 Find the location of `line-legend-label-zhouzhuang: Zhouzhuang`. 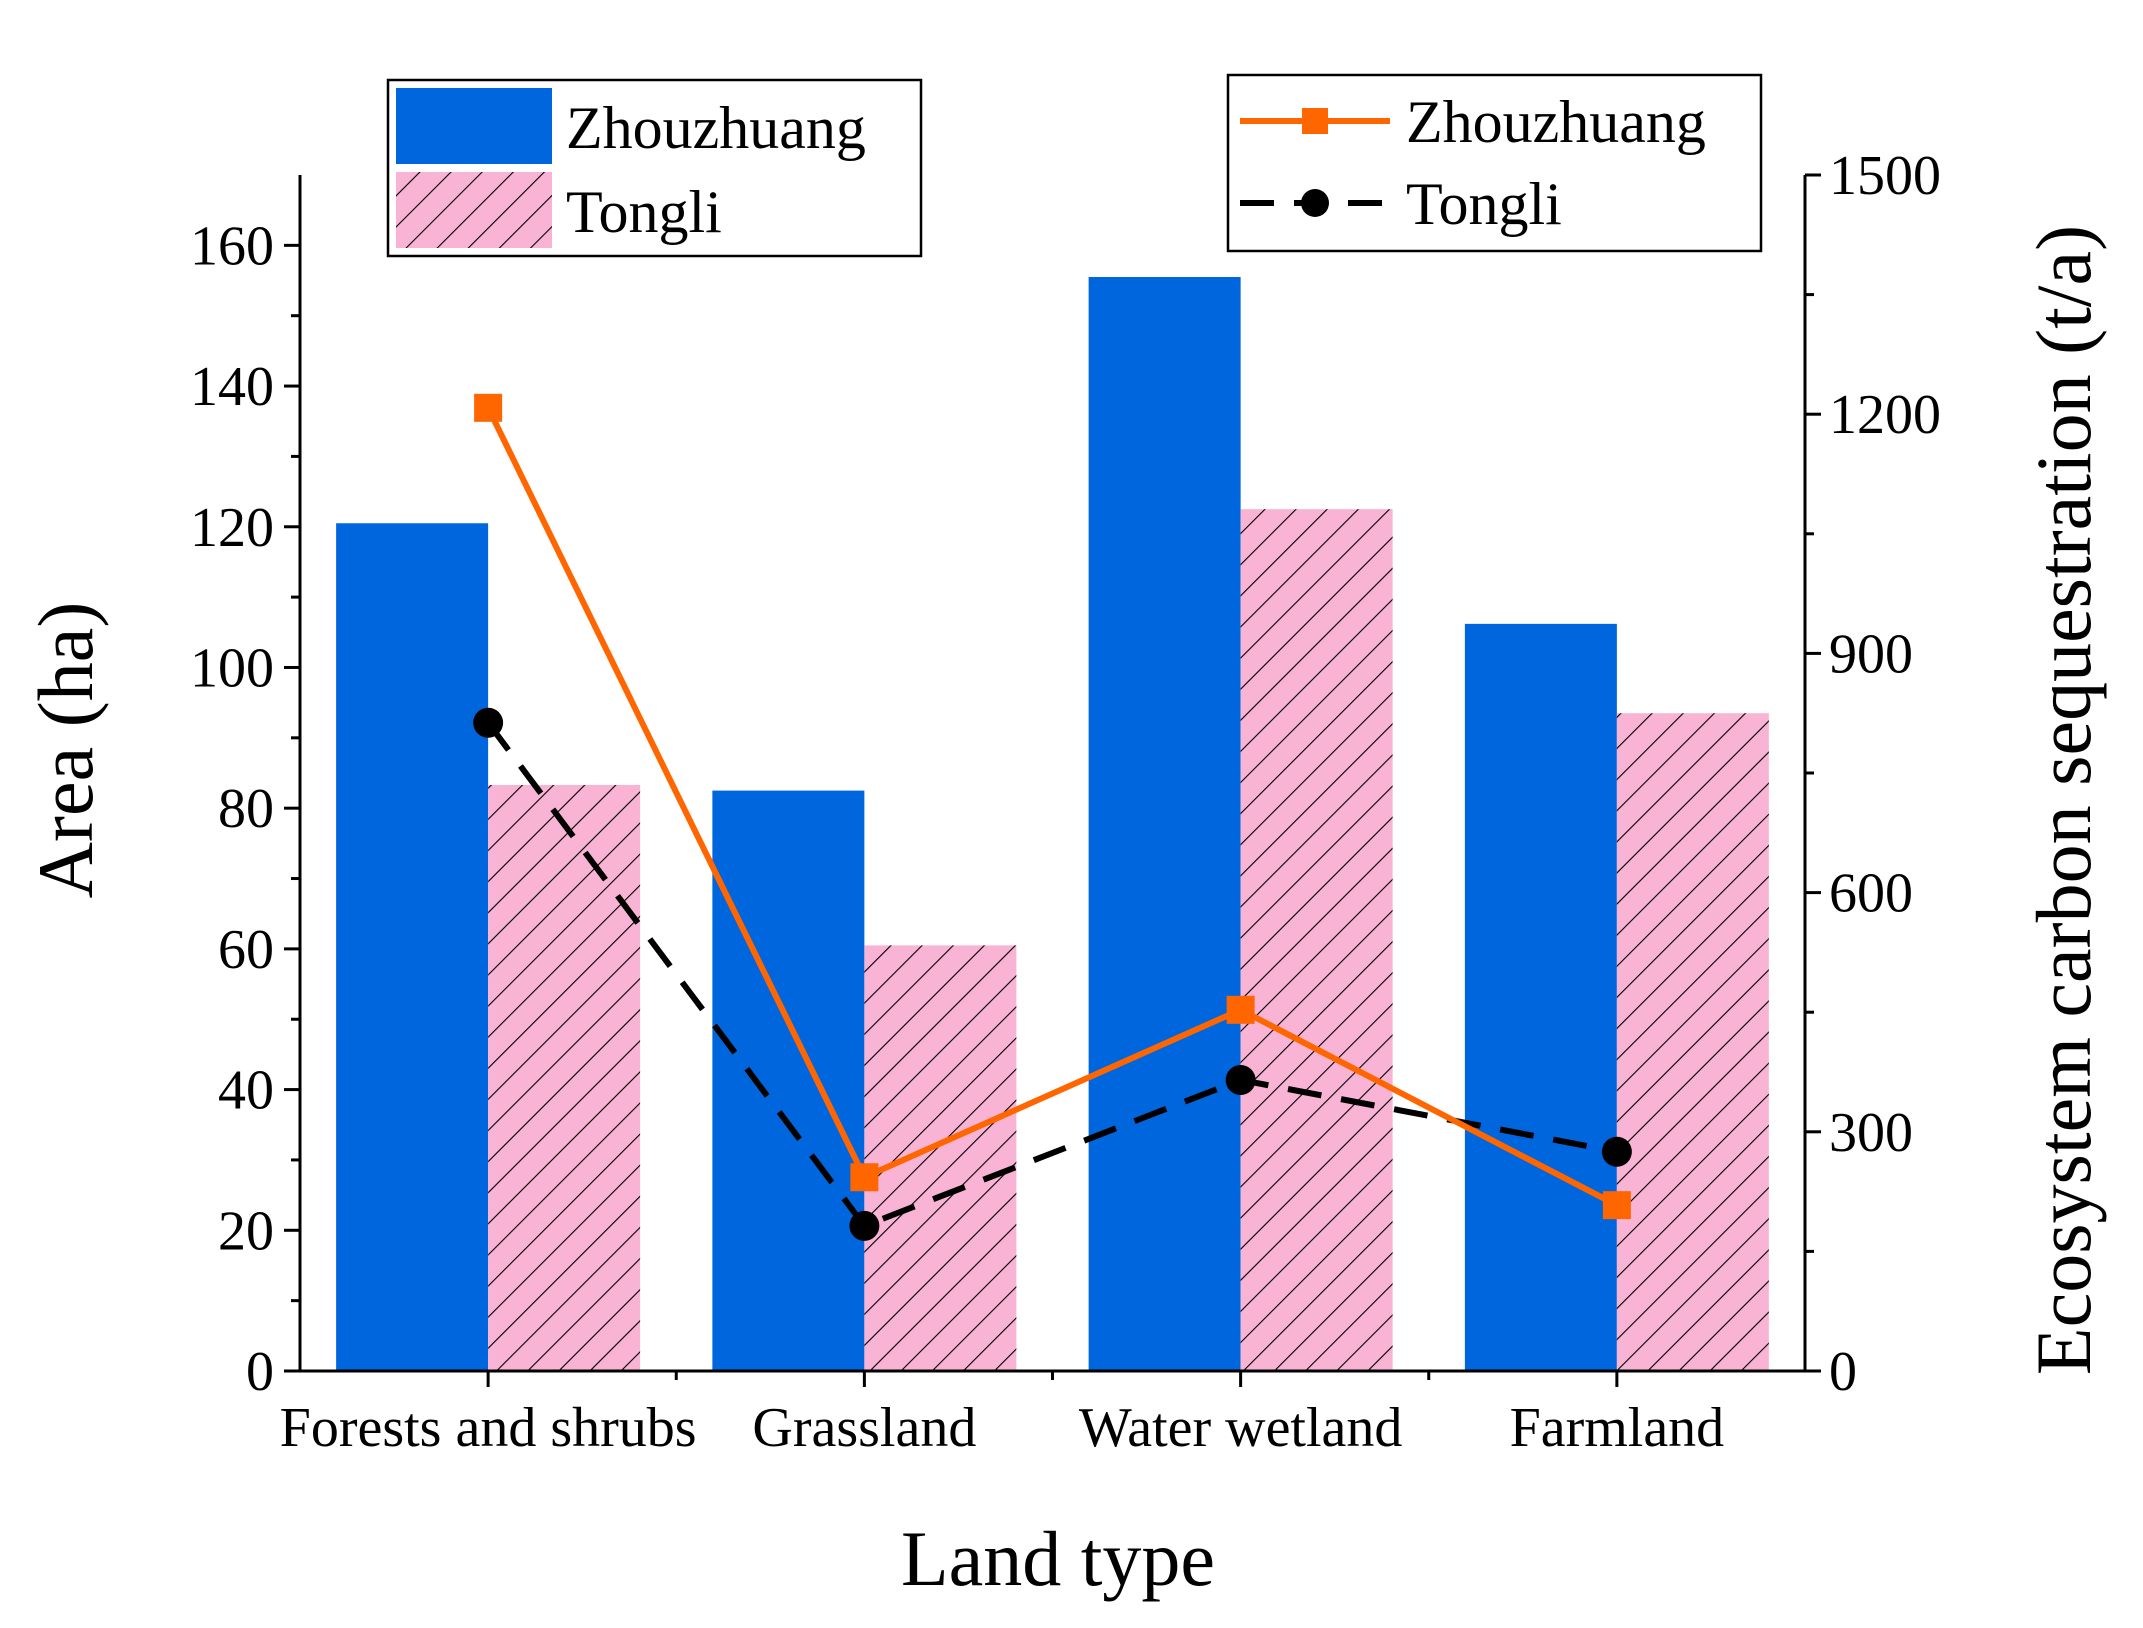

line-legend-label-zhouzhuang: Zhouzhuang is located at coordinates (1556, 122).